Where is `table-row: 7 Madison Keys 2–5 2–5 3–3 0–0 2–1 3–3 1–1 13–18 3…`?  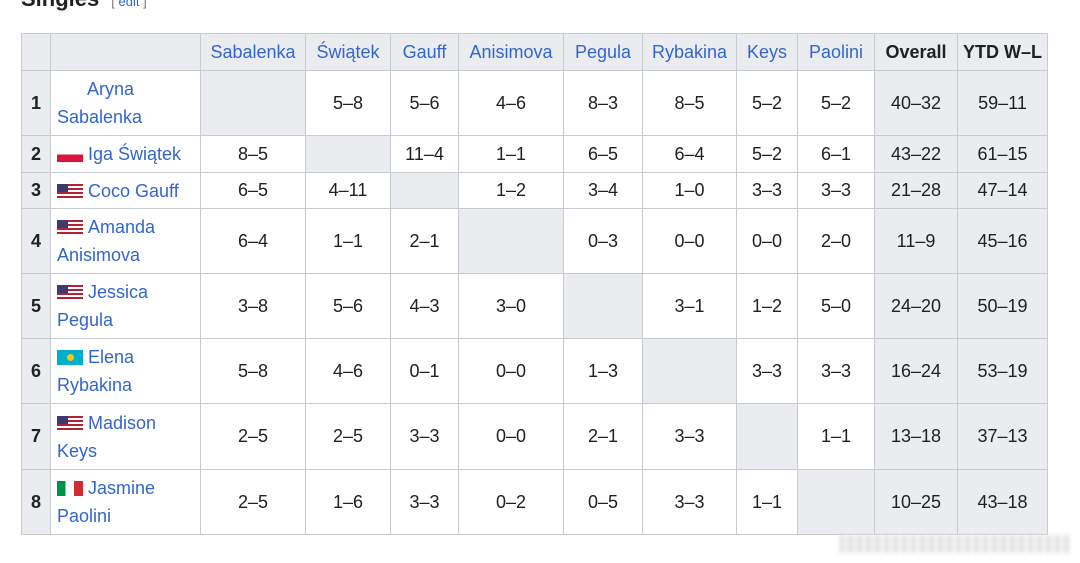
table-row: 7 Madison Keys 2–5 2–5 3–3 0–0 2–1 3–3 1–1 13–18 3… is located at coordinates (534, 436).